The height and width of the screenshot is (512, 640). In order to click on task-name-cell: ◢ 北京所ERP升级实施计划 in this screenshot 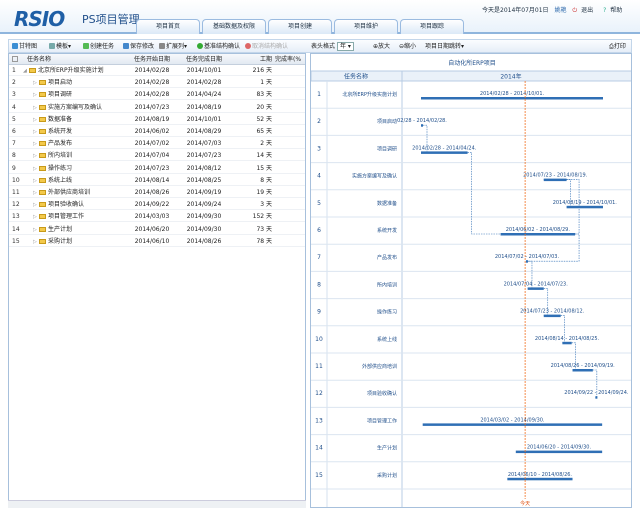, I will do `click(74, 70)`.